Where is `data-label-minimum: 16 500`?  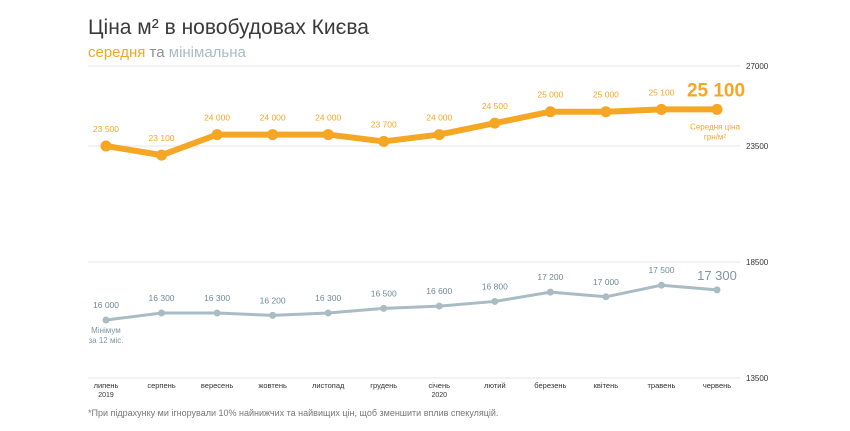 data-label-minimum: 16 500 is located at coordinates (384, 293).